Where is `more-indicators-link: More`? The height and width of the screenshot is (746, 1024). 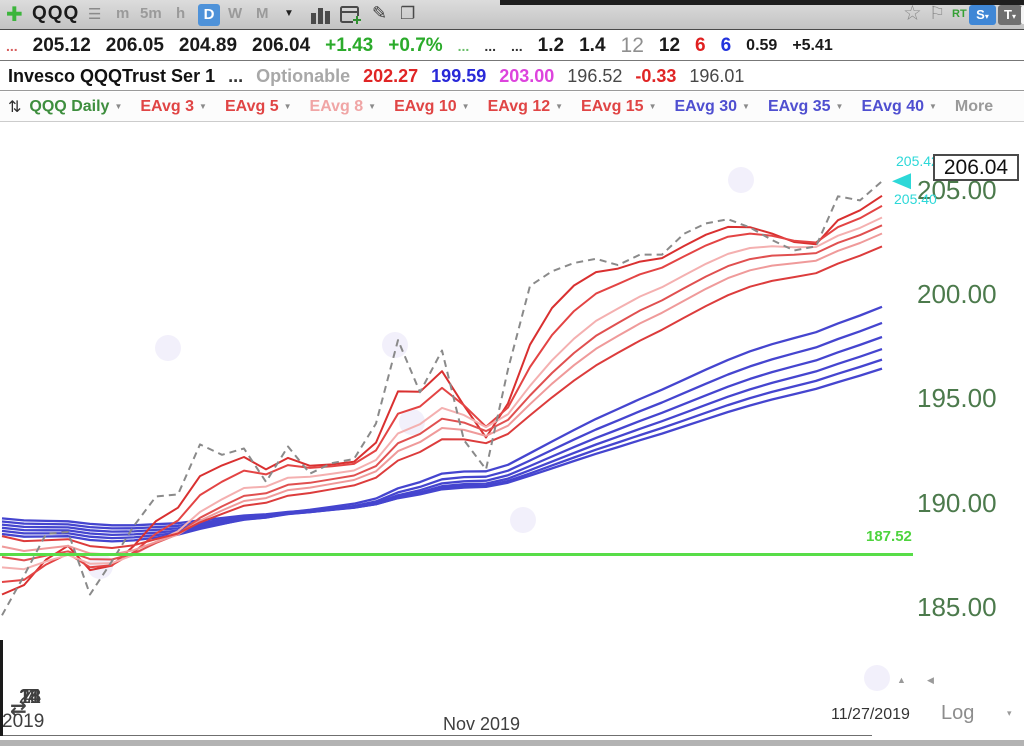
more-indicators-link: More is located at coordinates (974, 106).